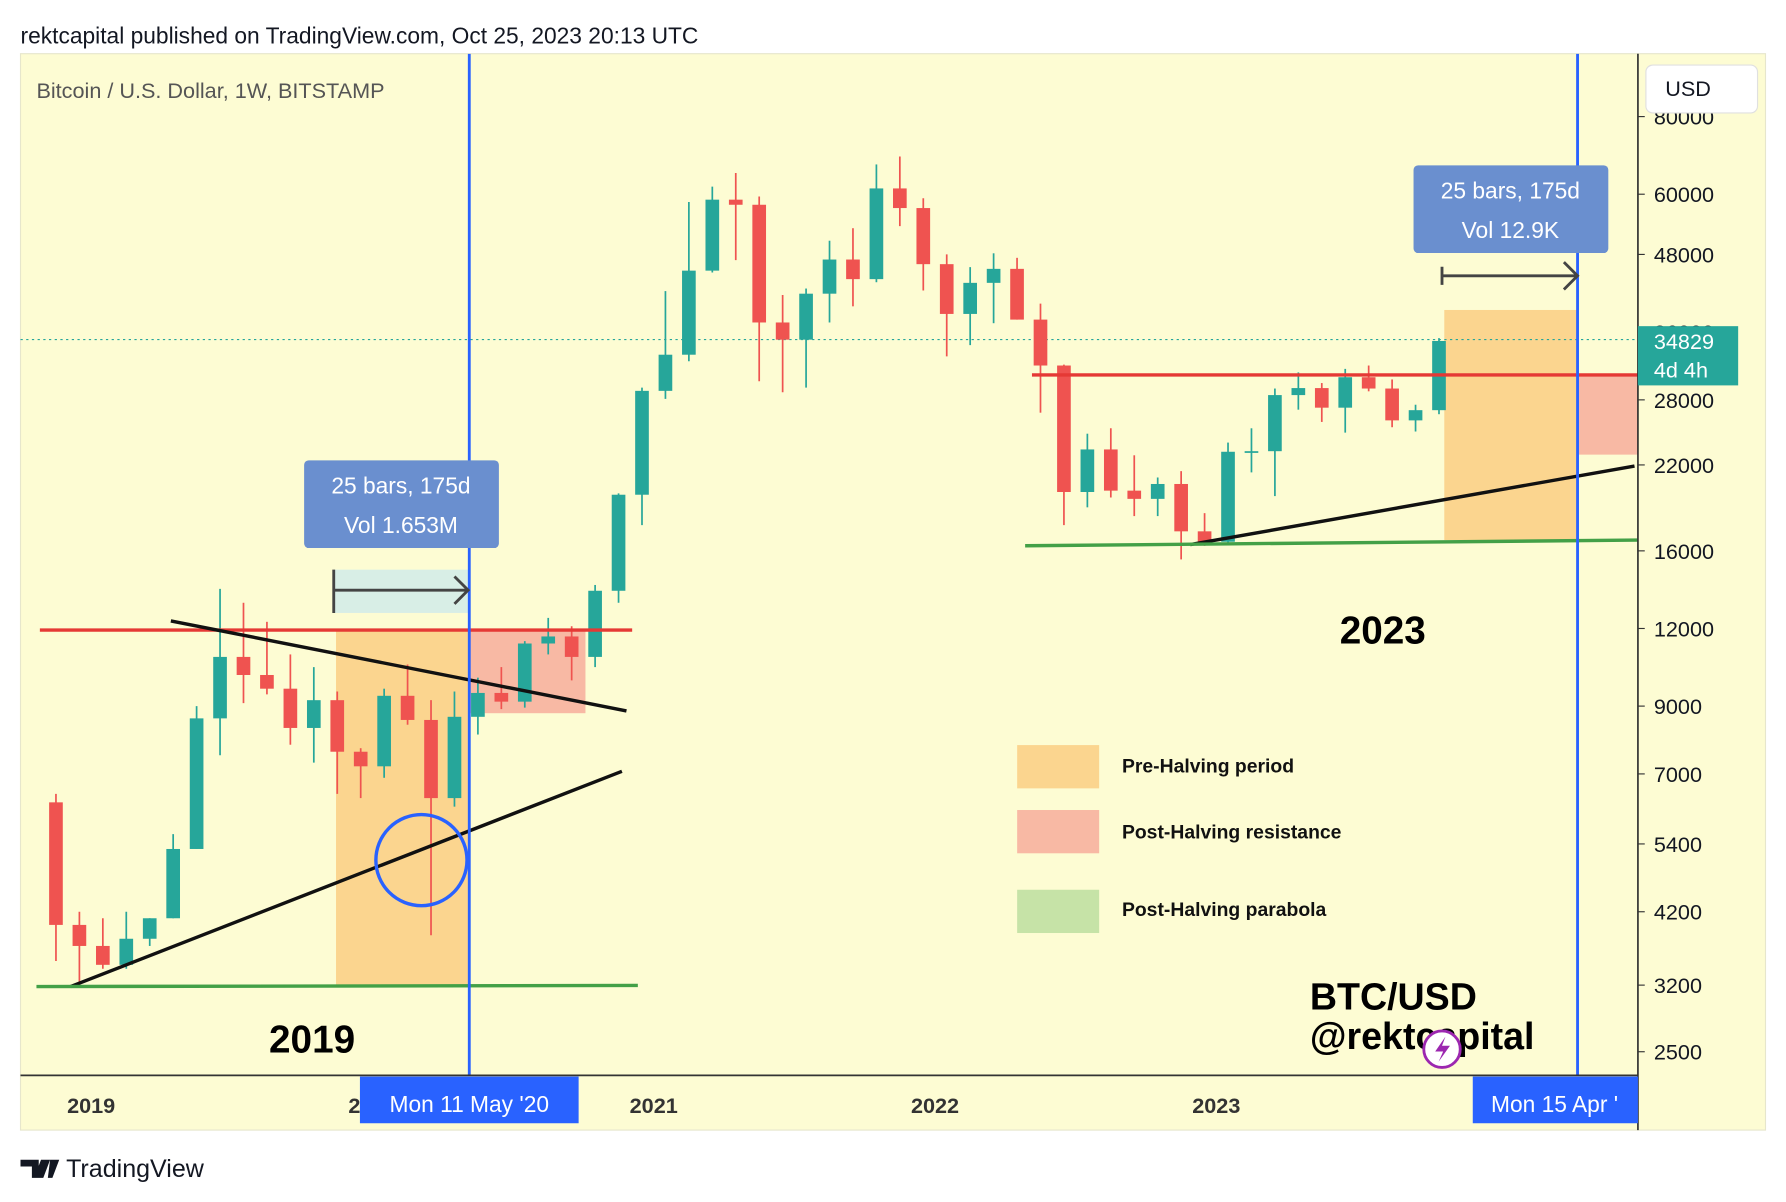 This screenshot has height=1202, width=1786. What do you see at coordinates (1684, 194) in the screenshot?
I see `y-tick-label: 60000` at bounding box center [1684, 194].